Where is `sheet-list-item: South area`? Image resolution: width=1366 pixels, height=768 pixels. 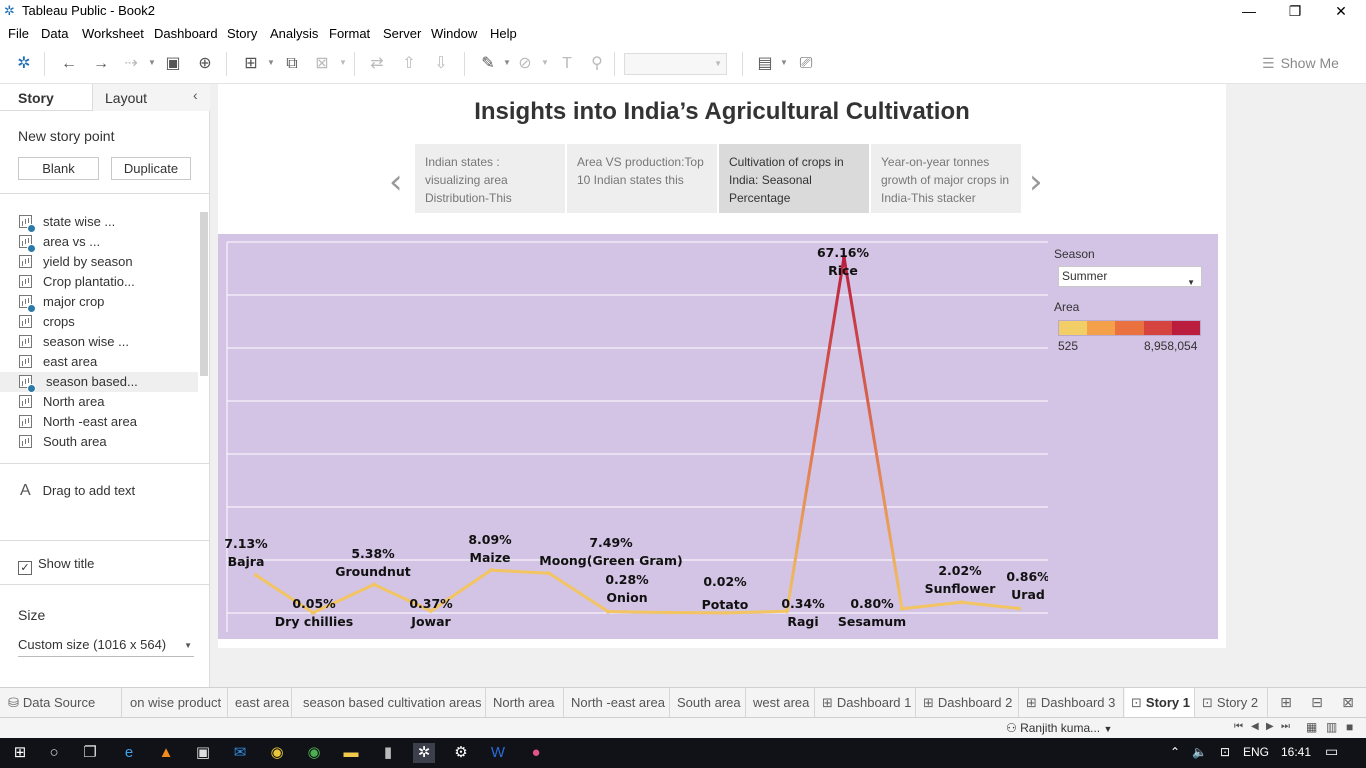
sheet-list-item: South area is located at coordinates (99, 442).